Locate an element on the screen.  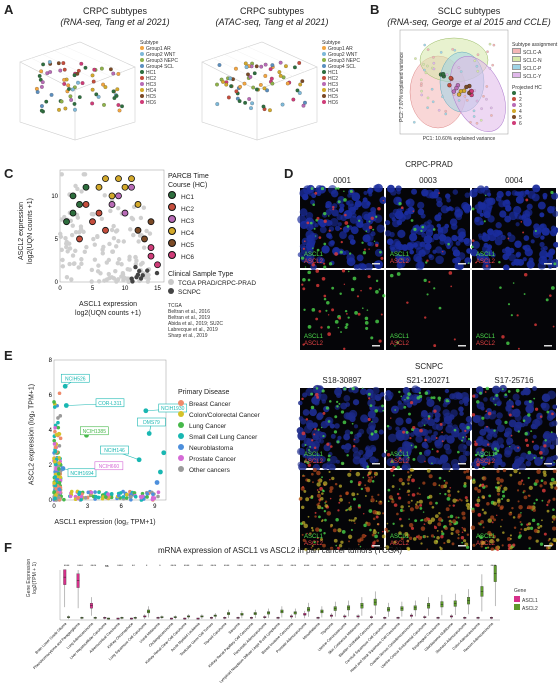
legend-label: 1 is located at coordinates (520, 94).